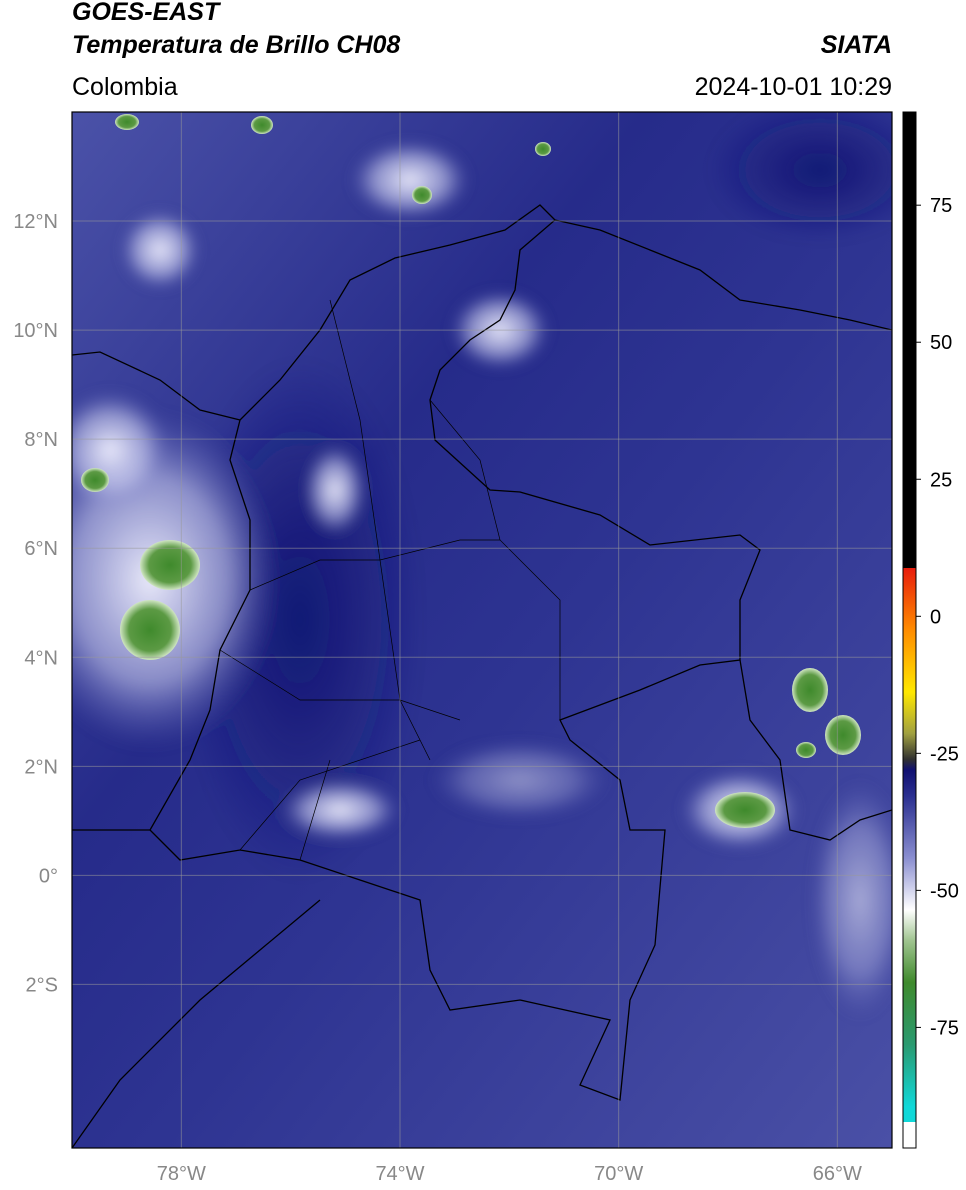  What do you see at coordinates (941, 480) in the screenshot?
I see `colorbar-tick-label: 25` at bounding box center [941, 480].